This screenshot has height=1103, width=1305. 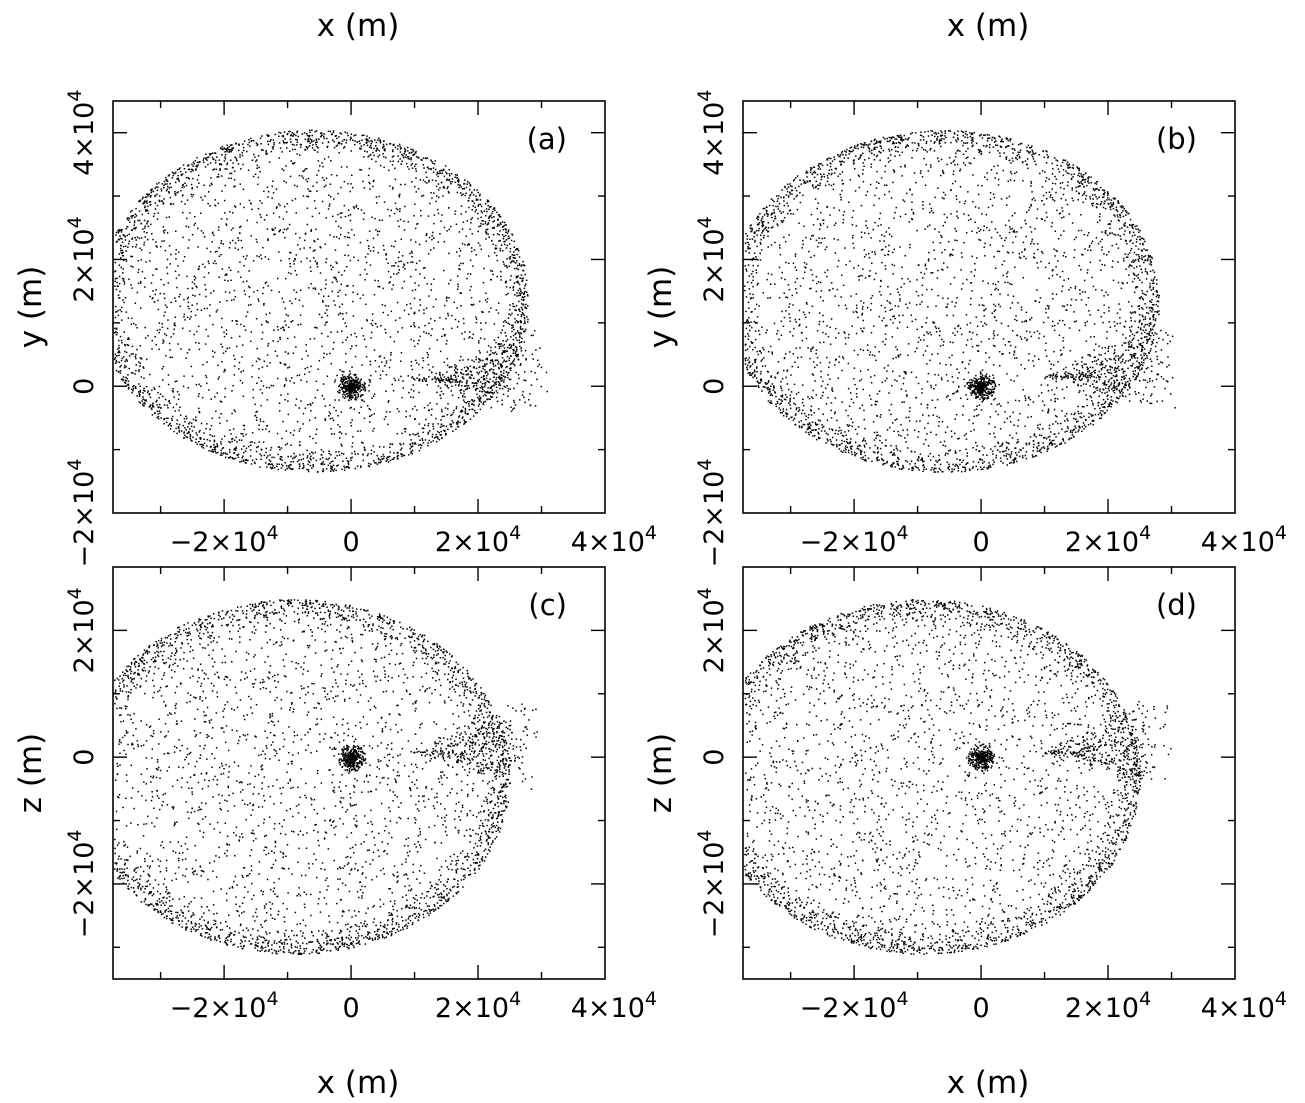 What do you see at coordinates (75, 465) in the screenshot?
I see `tick-label-exponent: 4` at bounding box center [75, 465].